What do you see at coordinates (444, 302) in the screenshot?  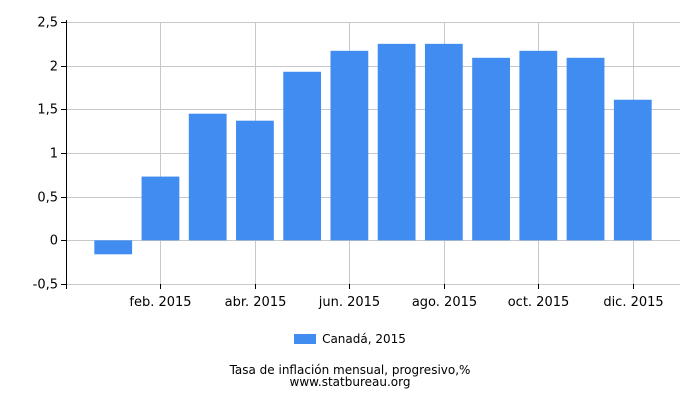 I see `x-tick-label: ago. 2015` at bounding box center [444, 302].